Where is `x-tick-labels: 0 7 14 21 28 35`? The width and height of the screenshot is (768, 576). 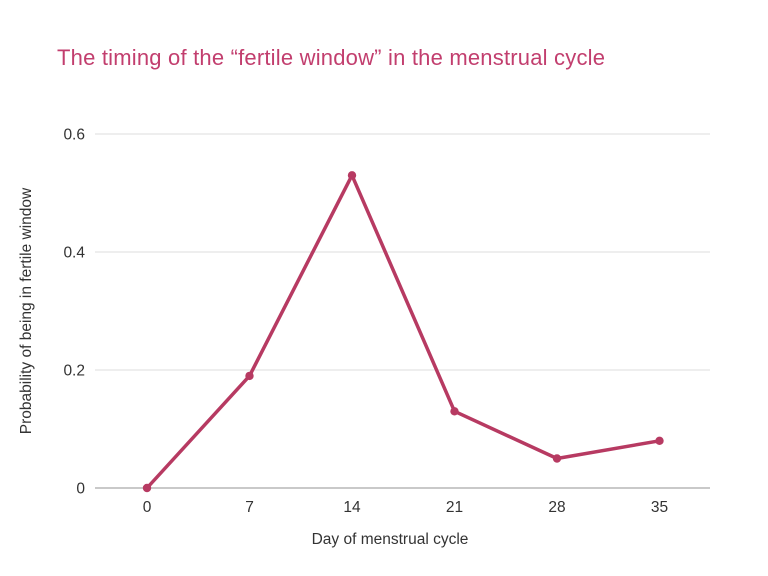
x-tick-labels: 0 7 14 21 28 35 is located at coordinates (405, 507).